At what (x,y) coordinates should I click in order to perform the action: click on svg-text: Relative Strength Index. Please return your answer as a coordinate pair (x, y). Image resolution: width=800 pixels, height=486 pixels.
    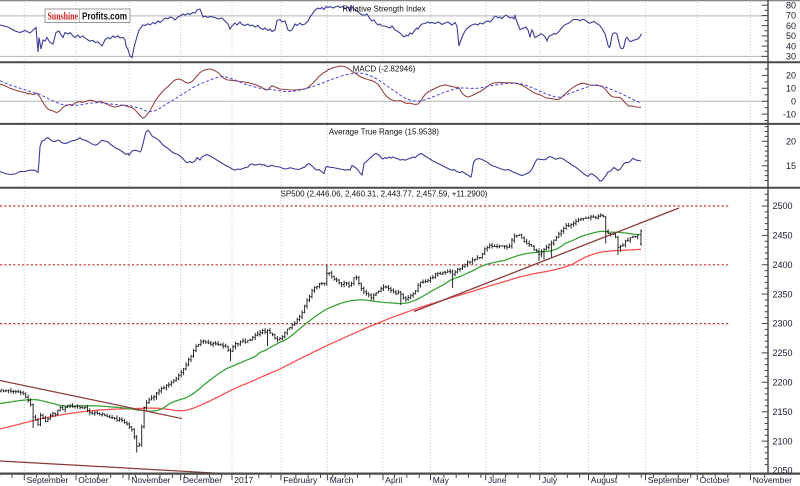
    Looking at the image, I should click on (383, 9).